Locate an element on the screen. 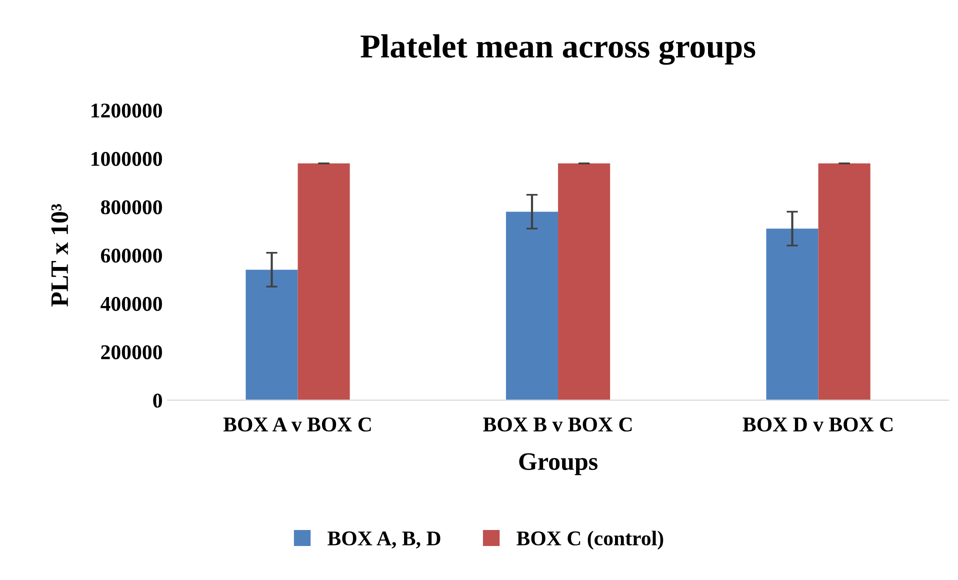  chart-title: Platelet mean across groups is located at coordinates (558, 49).